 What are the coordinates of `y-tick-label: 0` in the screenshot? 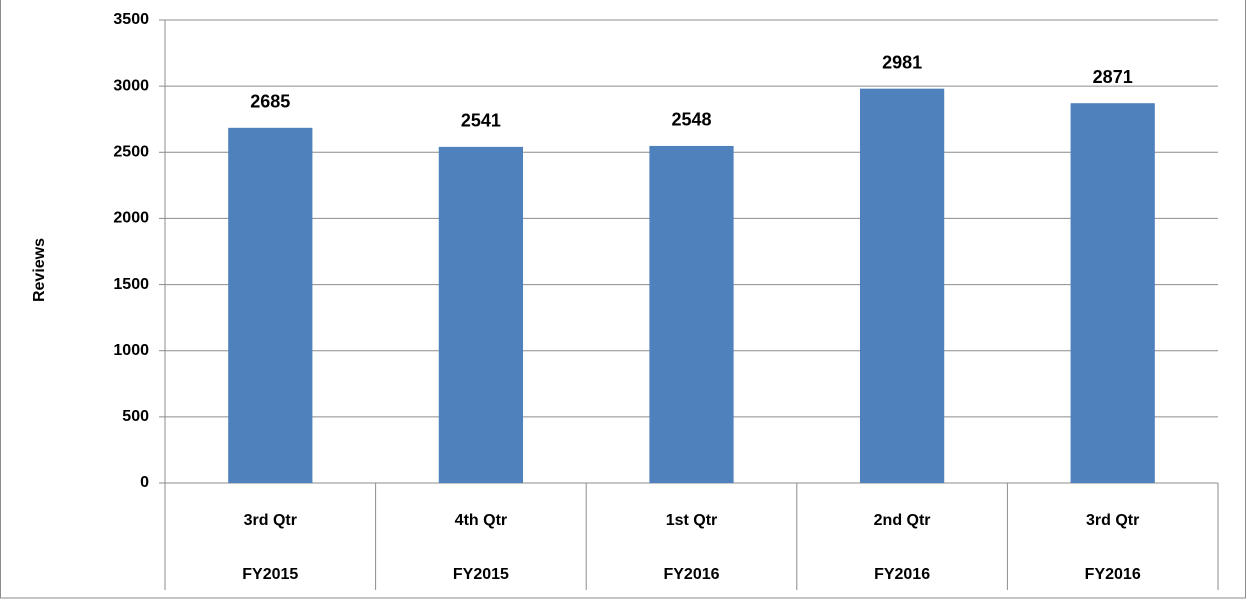 It's located at (144, 482).